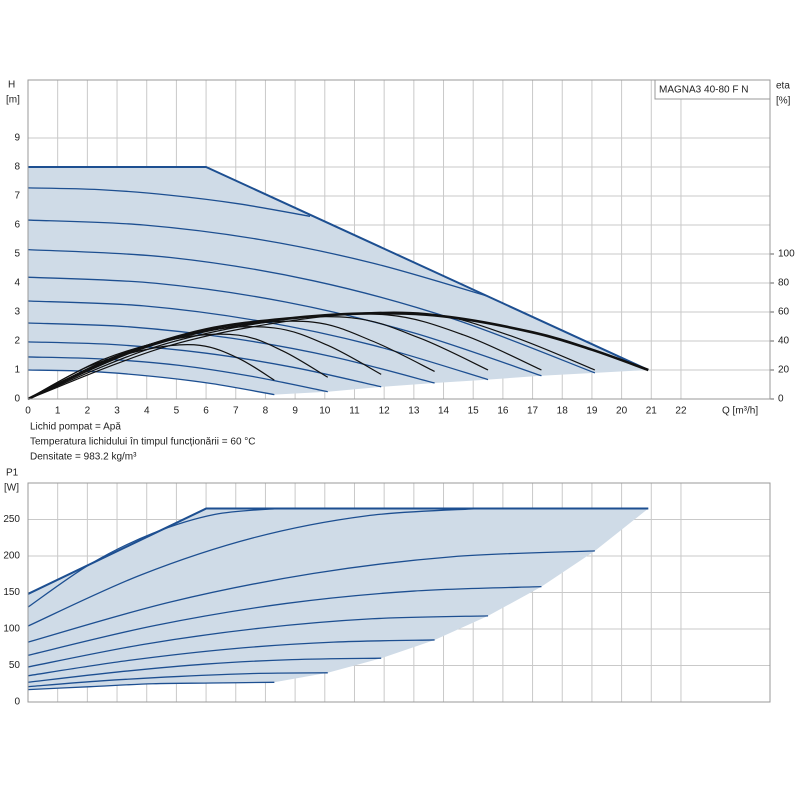 Image resolution: width=800 pixels, height=800 pixels. I want to click on y-tick-label: 8, so click(17, 167).